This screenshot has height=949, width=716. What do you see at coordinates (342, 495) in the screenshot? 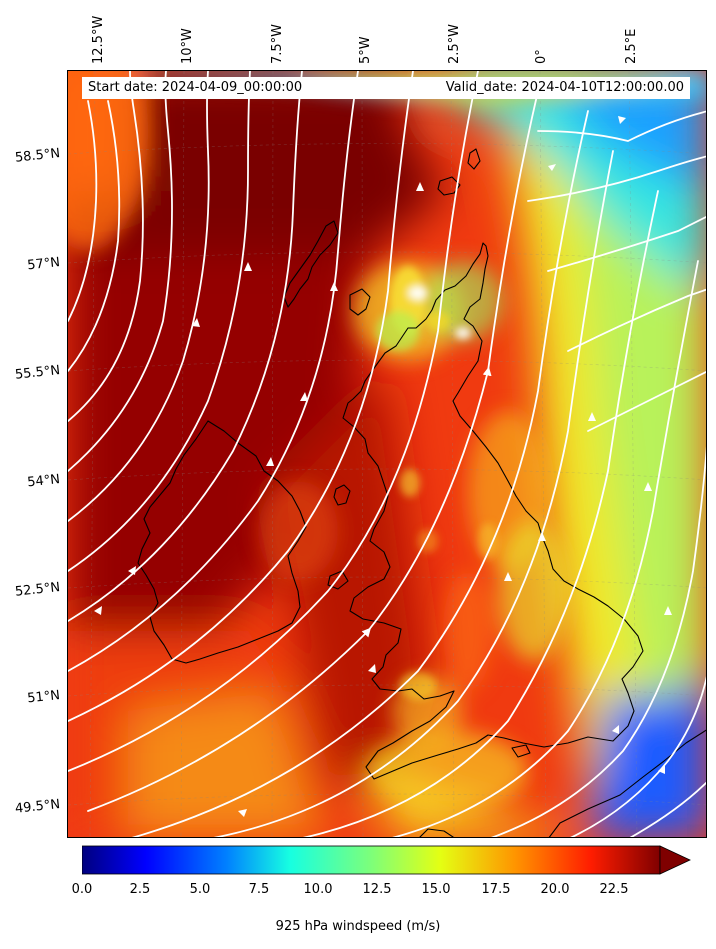
I see `coastline-isle-of-man` at bounding box center [342, 495].